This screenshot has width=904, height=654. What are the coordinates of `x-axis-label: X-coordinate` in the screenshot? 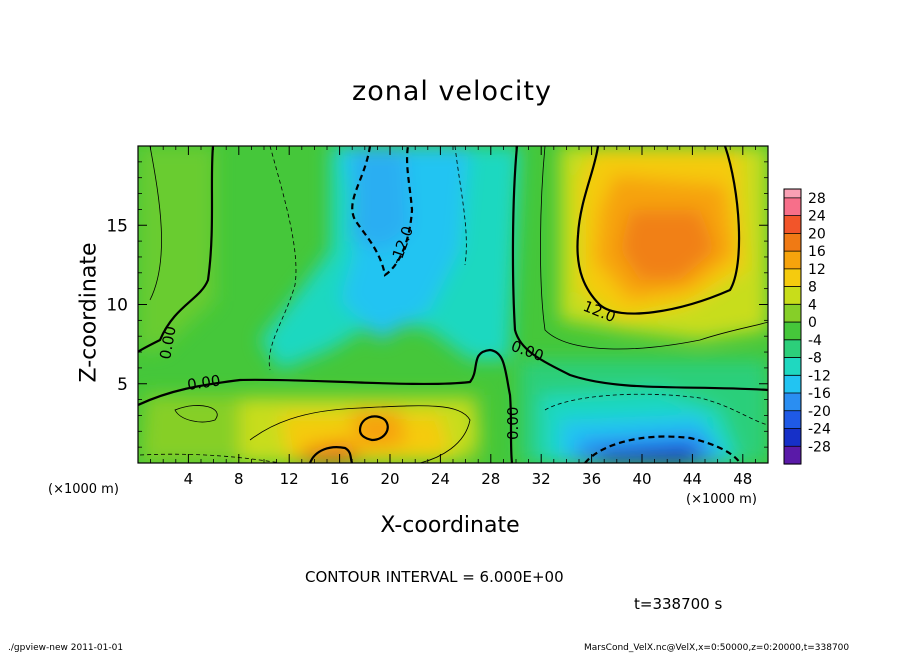 It's located at (450, 525).